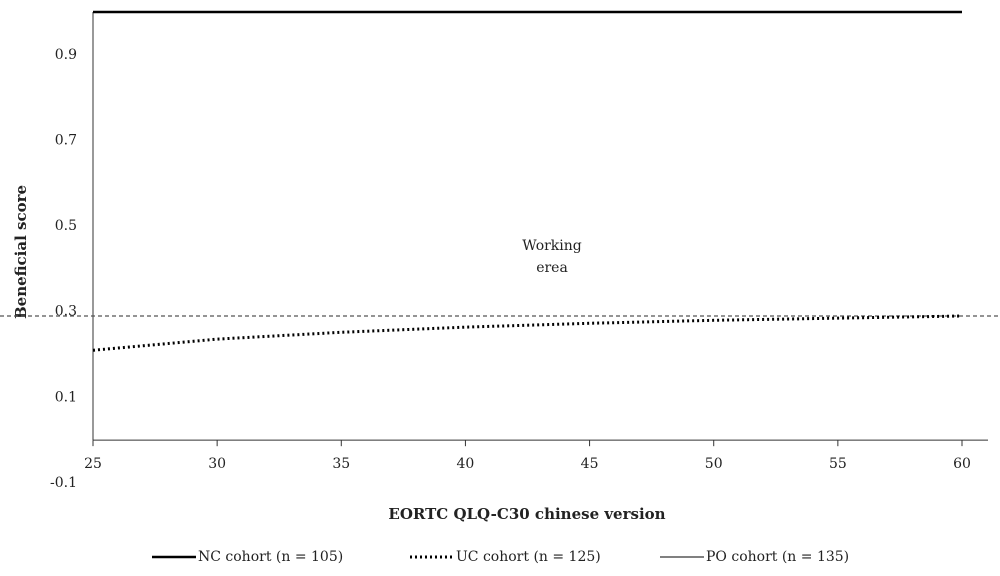  I want to click on x-tick-label: 25, so click(93, 464).